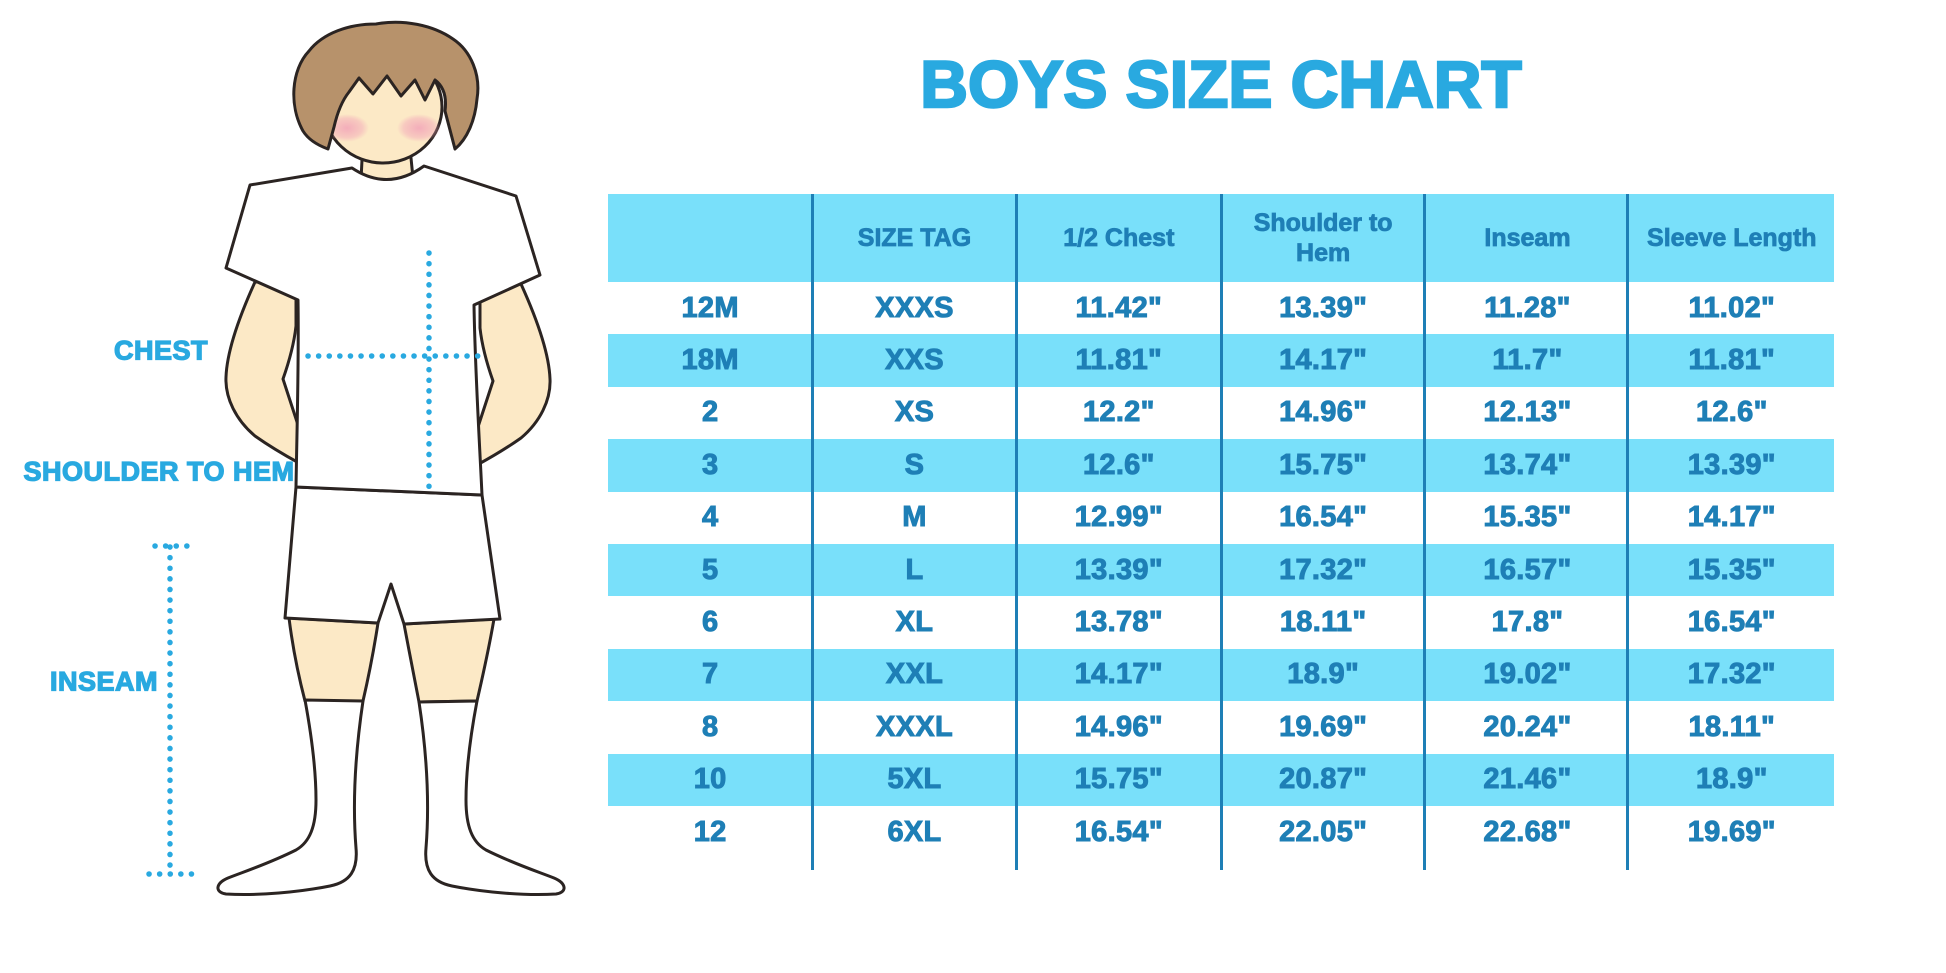 The width and height of the screenshot is (1946, 973). I want to click on table-cell: 17.8", so click(1527, 622).